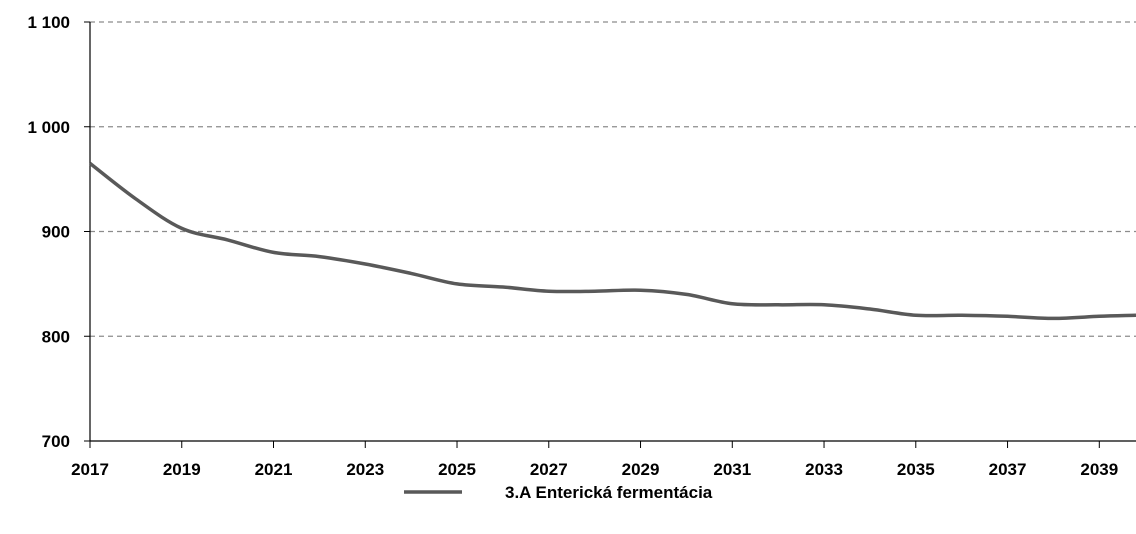 This screenshot has width=1136, height=534. I want to click on x-tick-label: 2025, so click(457, 469).